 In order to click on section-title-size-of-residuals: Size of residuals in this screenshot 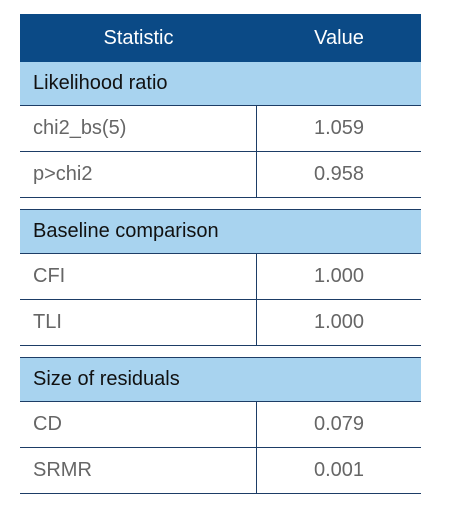, I will do `click(220, 380)`.